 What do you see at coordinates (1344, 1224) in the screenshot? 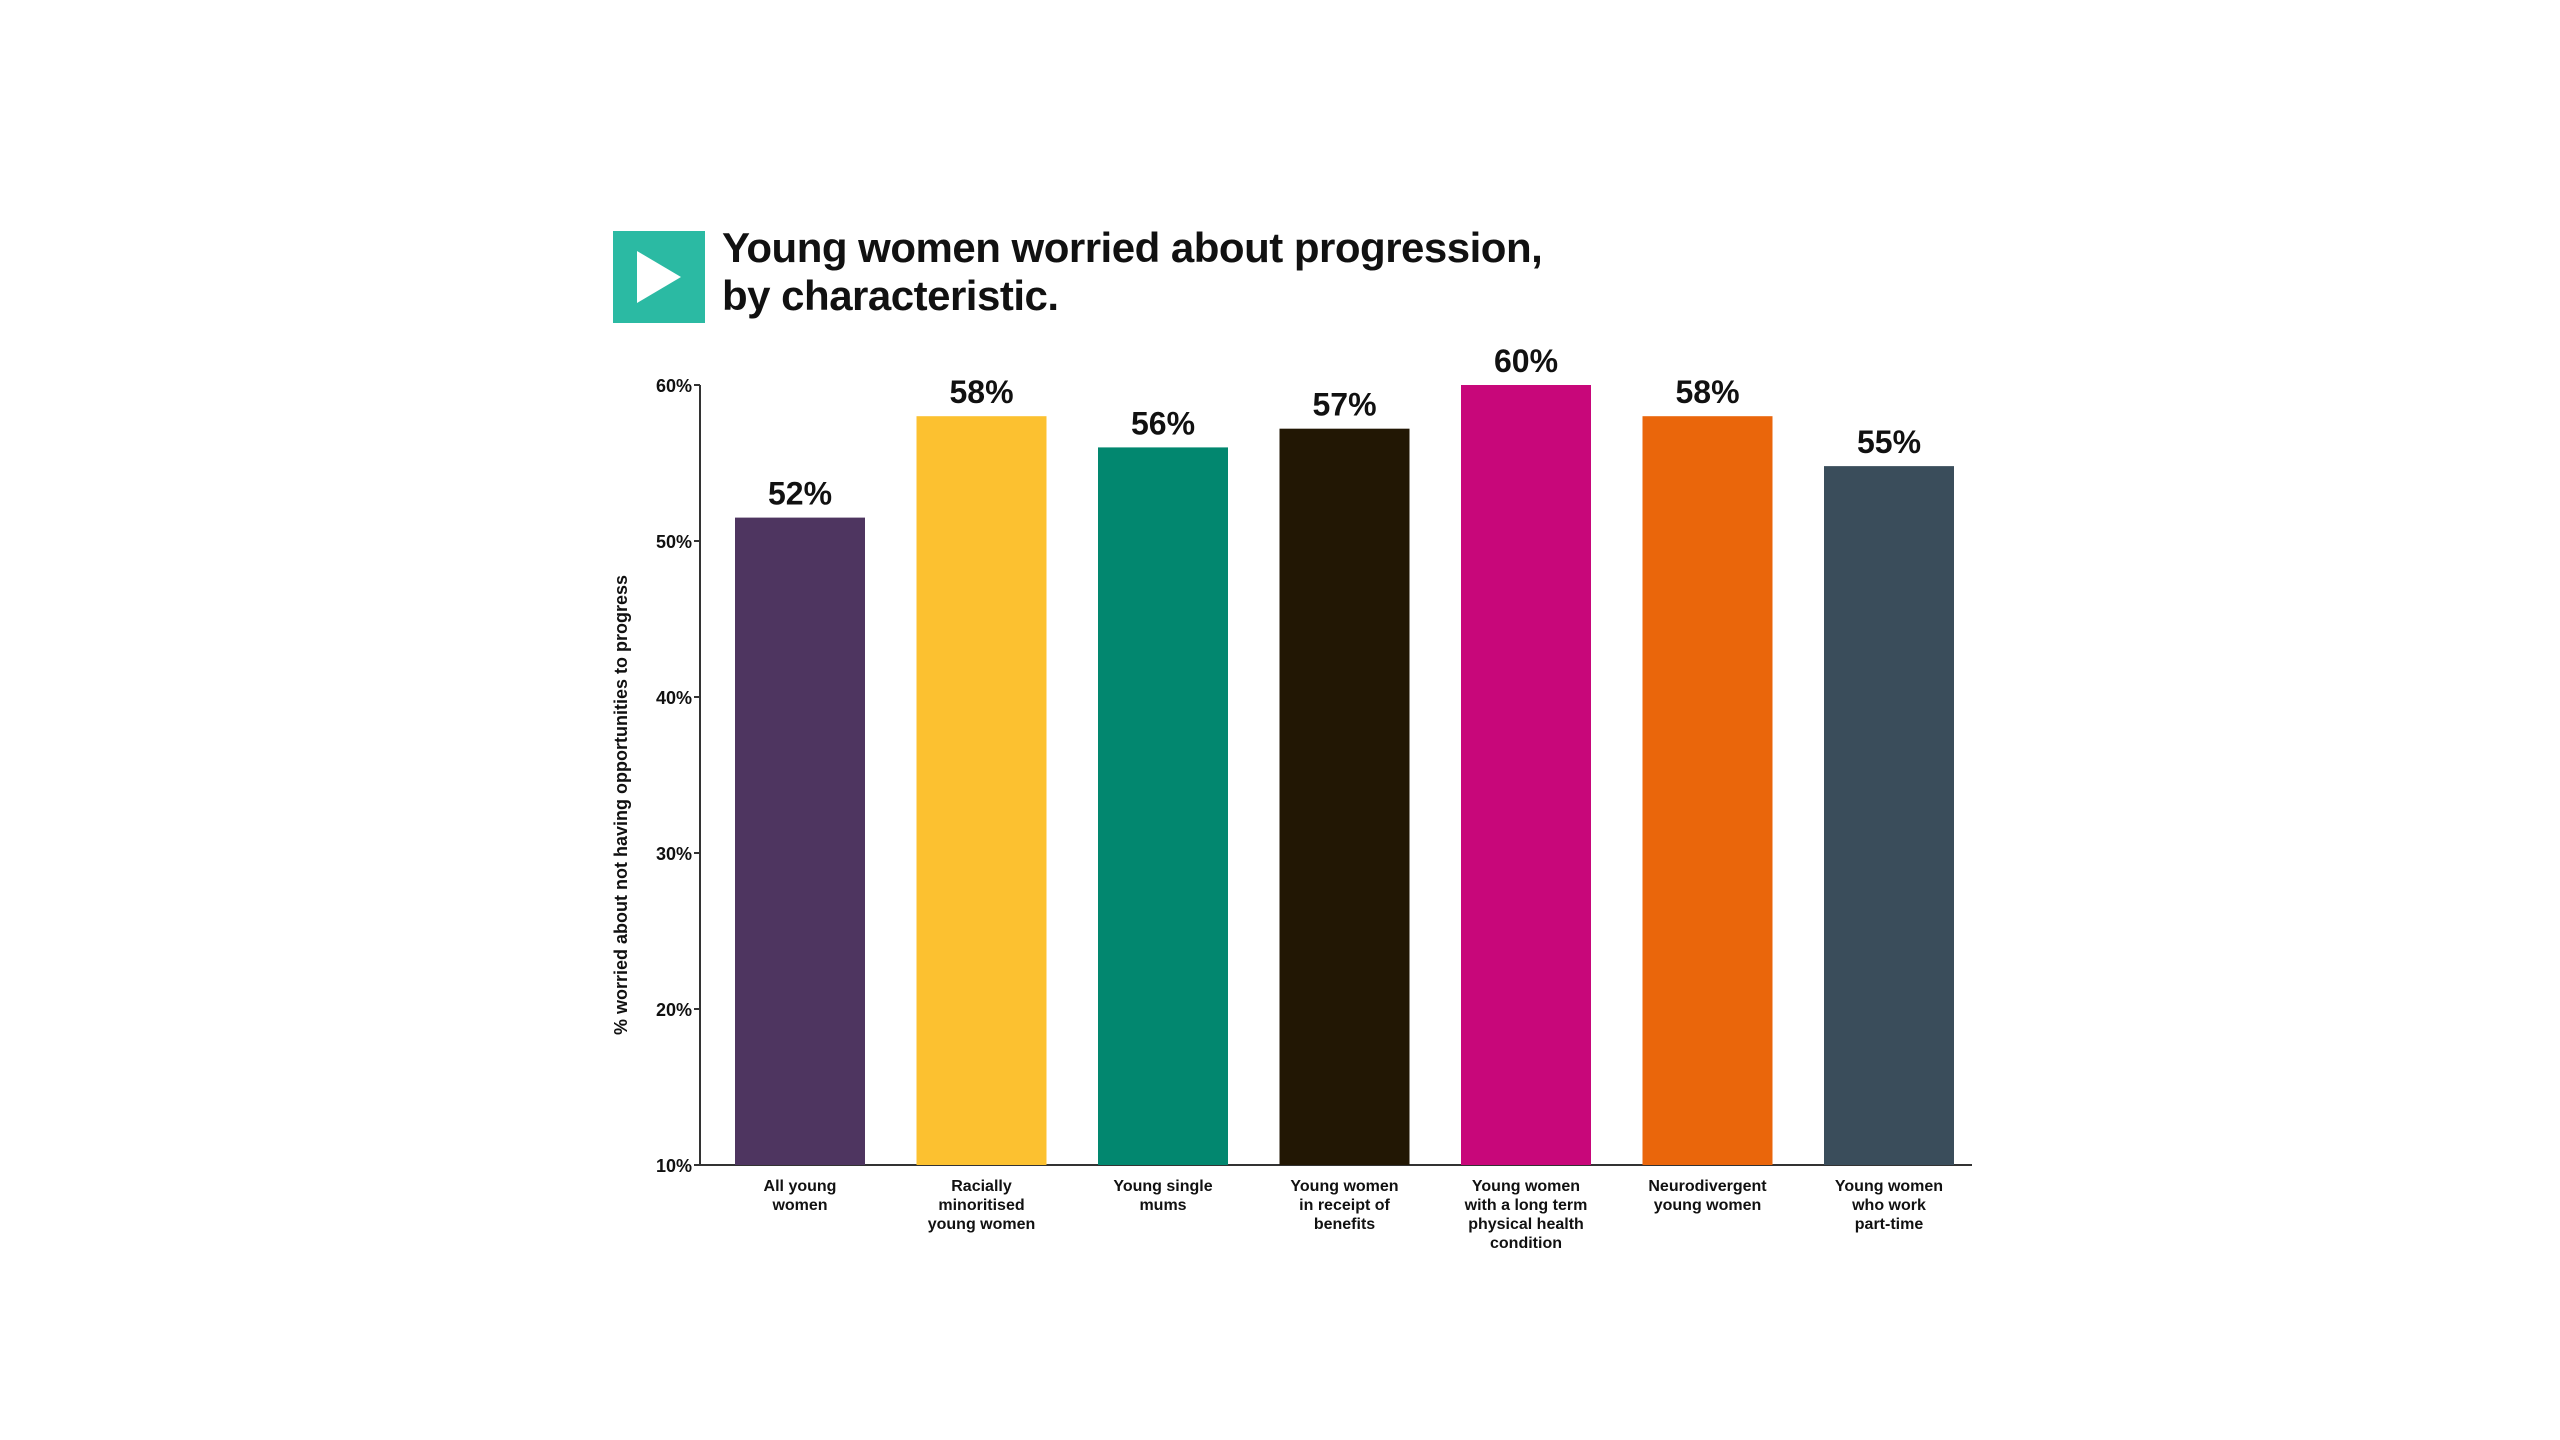
I see `x-tick-label: benefits` at bounding box center [1344, 1224].